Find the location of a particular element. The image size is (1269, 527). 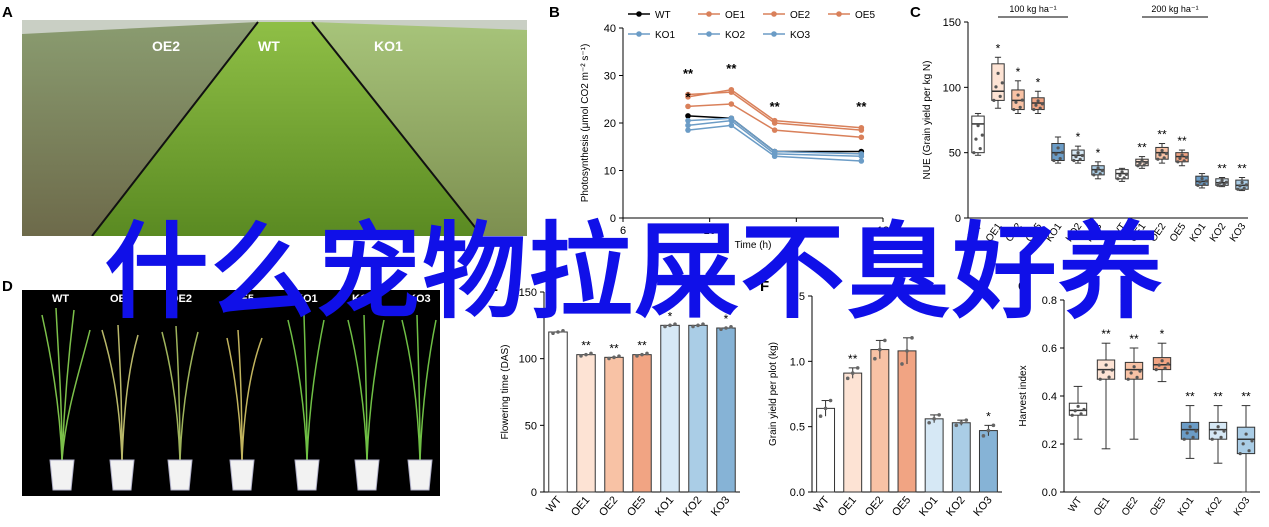

panel-letter-f: F is located at coordinates (765, 286).